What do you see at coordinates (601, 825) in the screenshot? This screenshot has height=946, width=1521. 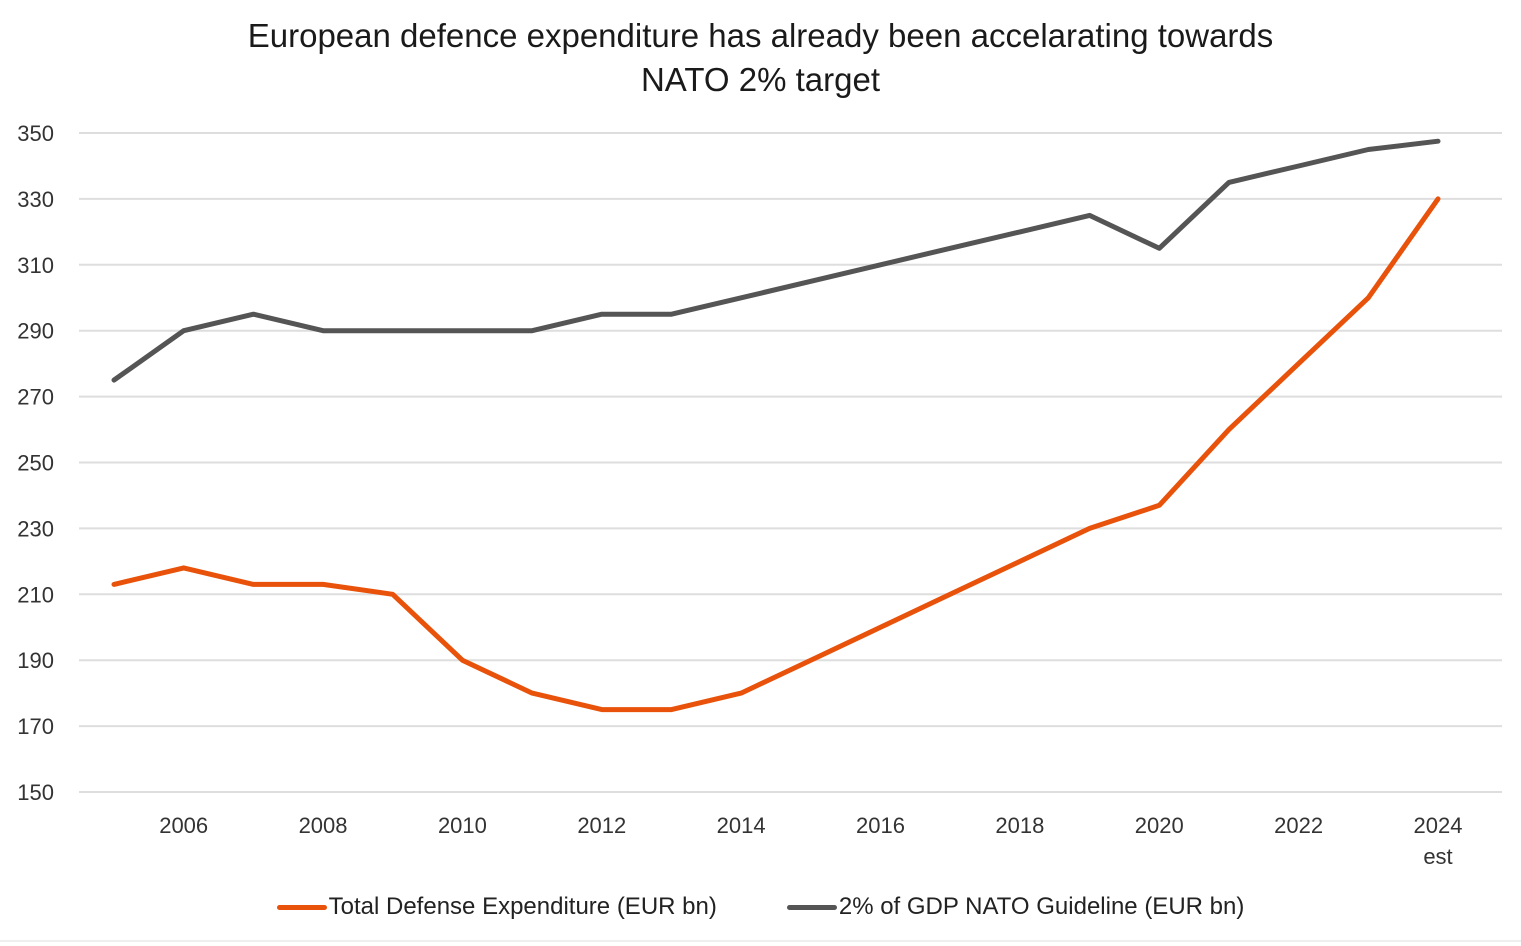 I see `x-tick-label: 2012` at bounding box center [601, 825].